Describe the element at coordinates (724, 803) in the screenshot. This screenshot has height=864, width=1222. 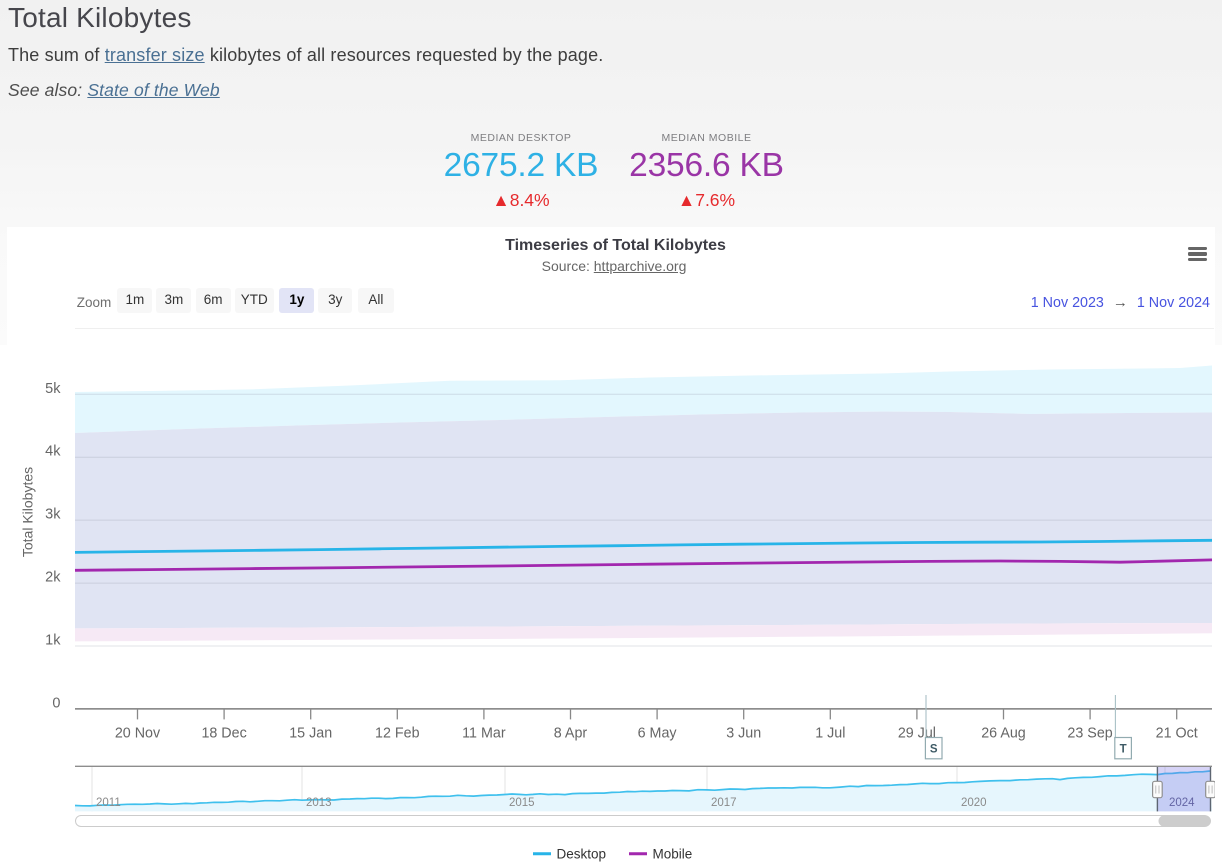
I see `svg-text: 2017` at that location.